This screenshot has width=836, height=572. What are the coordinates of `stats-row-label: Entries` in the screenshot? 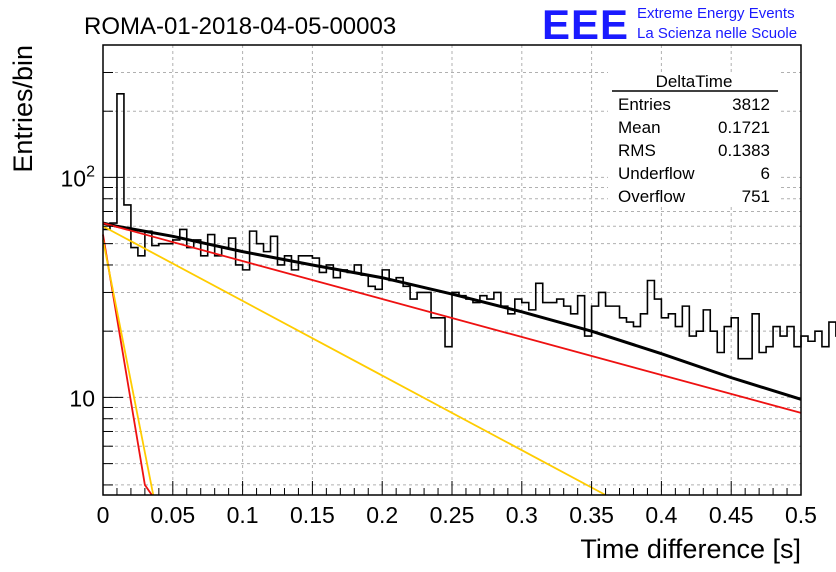 It's located at (644, 104).